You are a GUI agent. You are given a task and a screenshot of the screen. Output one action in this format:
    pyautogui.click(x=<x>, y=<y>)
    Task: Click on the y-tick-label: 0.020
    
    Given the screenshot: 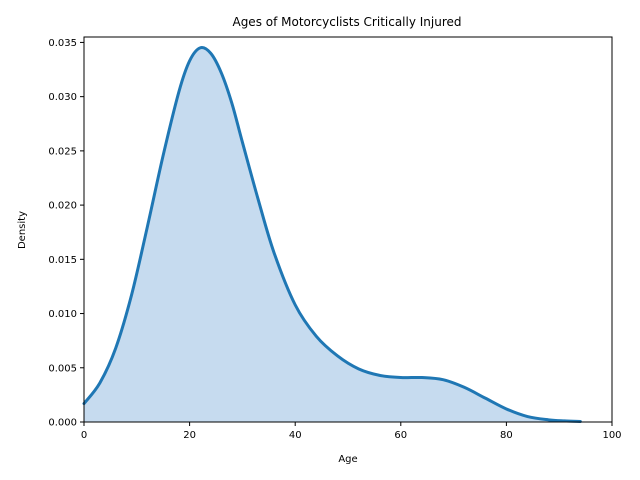 What is the action you would take?
    pyautogui.click(x=62, y=206)
    